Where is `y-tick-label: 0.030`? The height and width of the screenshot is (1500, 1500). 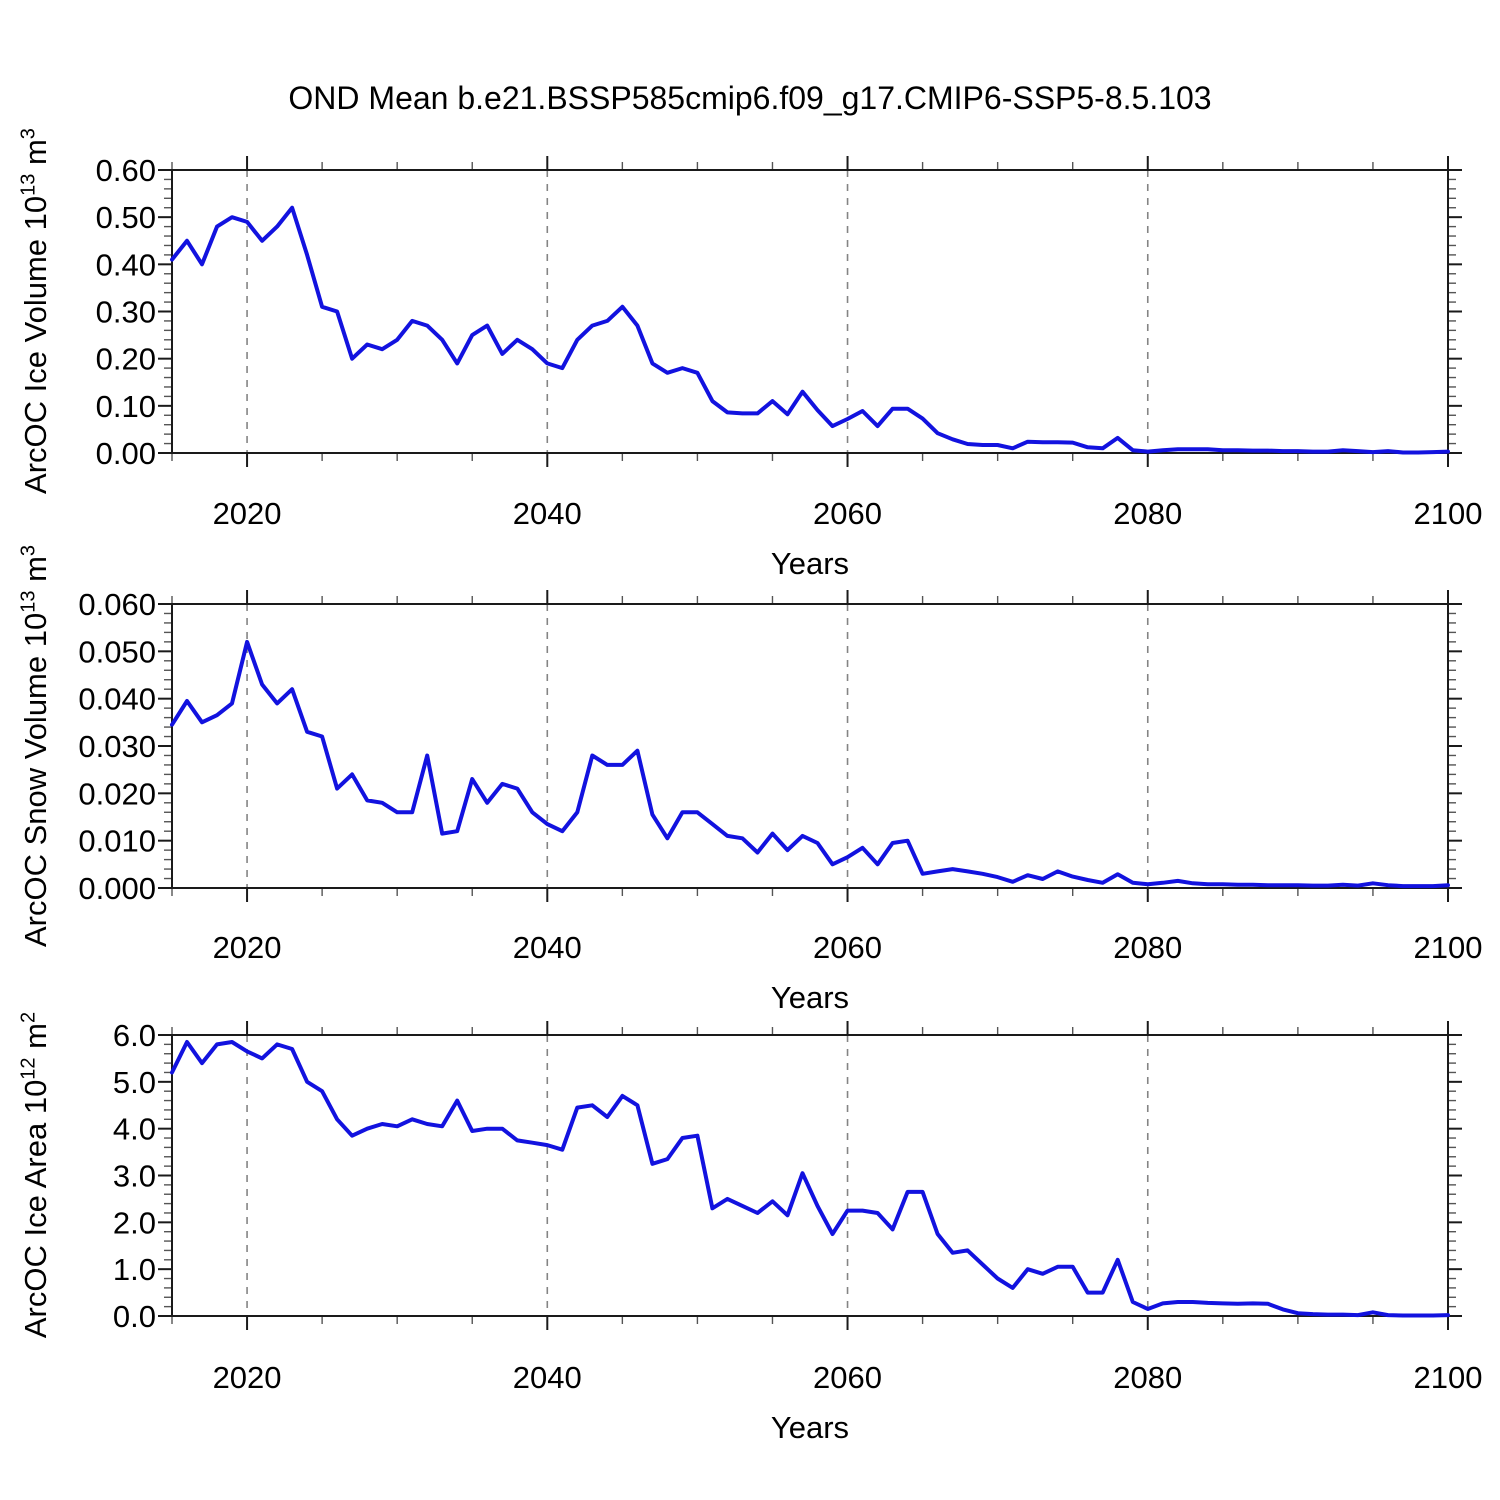 y-tick-label: 0.030 is located at coordinates (117, 746).